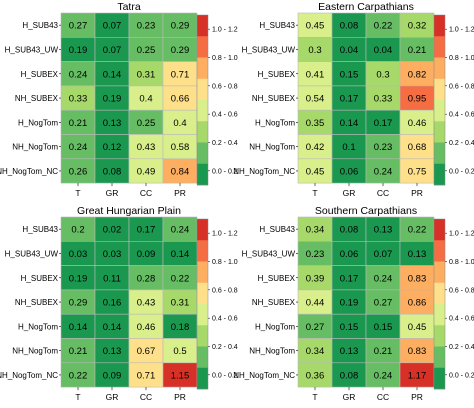 The width and height of the screenshot is (474, 408). I want to click on legend-label: 1.0 - 1.2, so click(461, 234).